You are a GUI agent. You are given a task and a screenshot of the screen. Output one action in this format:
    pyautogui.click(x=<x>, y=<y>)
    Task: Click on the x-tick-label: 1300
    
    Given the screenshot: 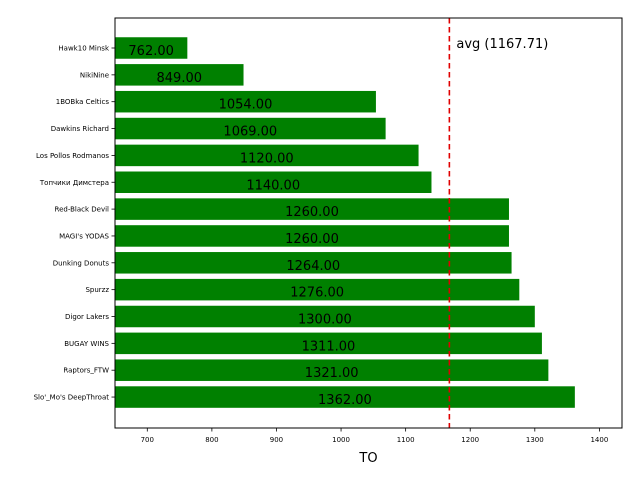 What is the action you would take?
    pyautogui.click(x=535, y=440)
    